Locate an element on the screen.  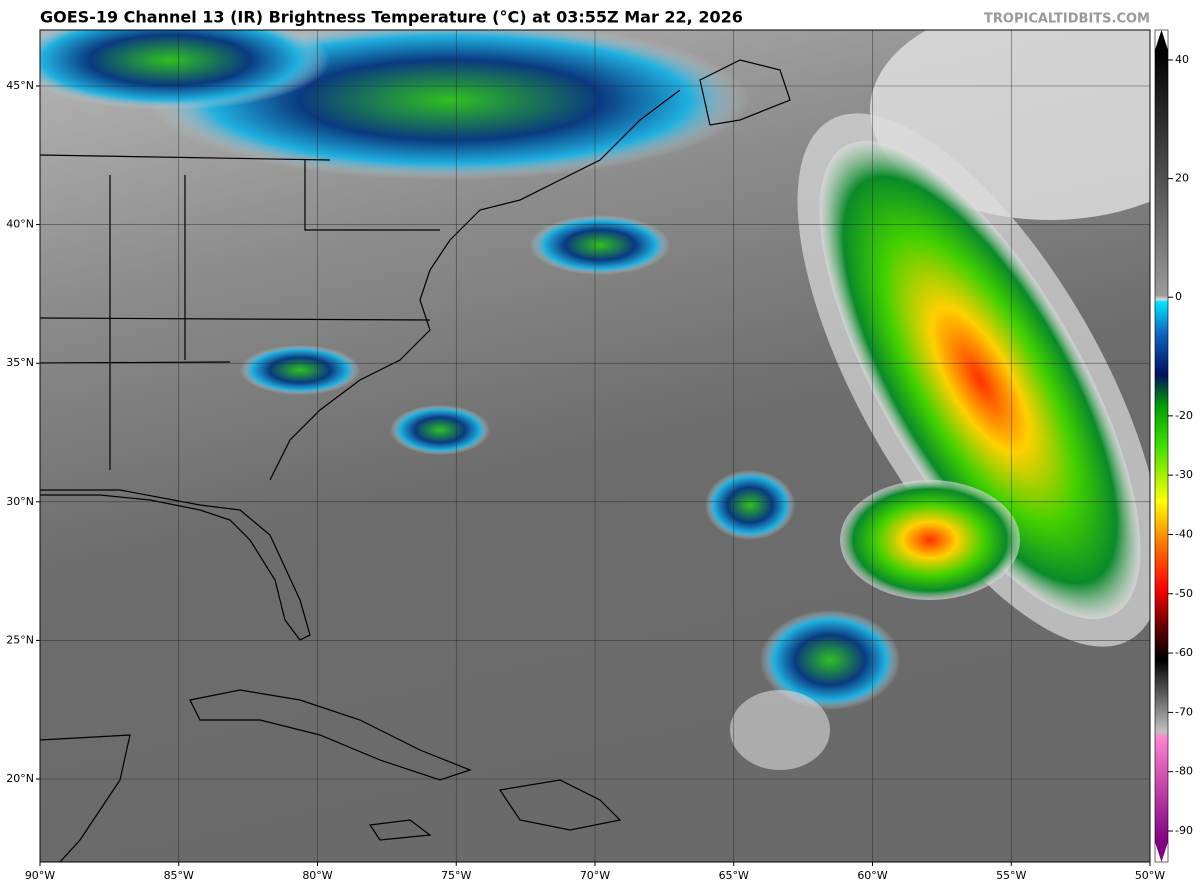
colorbar-tick-label: -70 is located at coordinates (1184, 711).